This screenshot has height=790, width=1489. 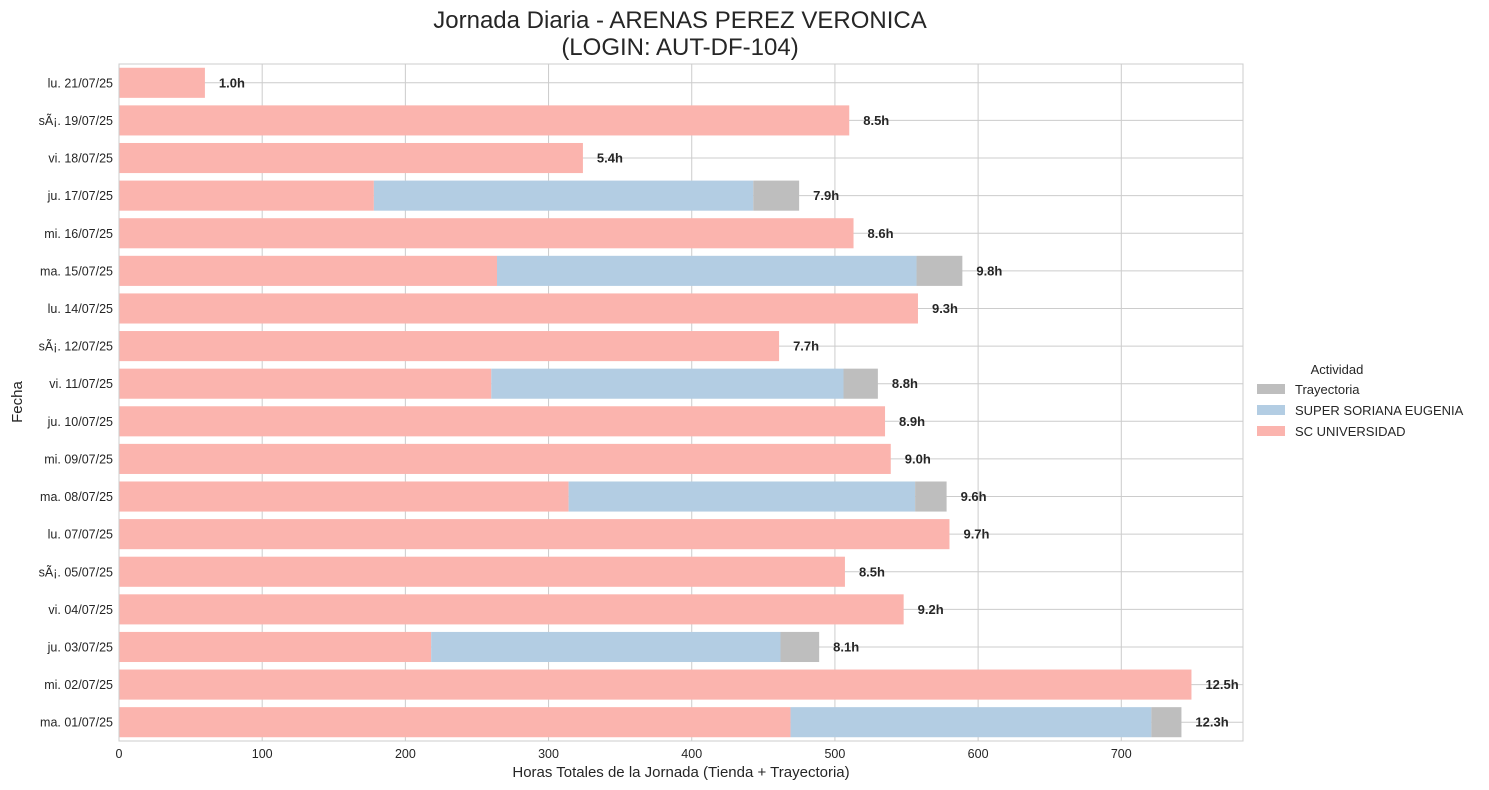 What do you see at coordinates (1221, 684) in the screenshot?
I see `bar-total-label: 12.5h` at bounding box center [1221, 684].